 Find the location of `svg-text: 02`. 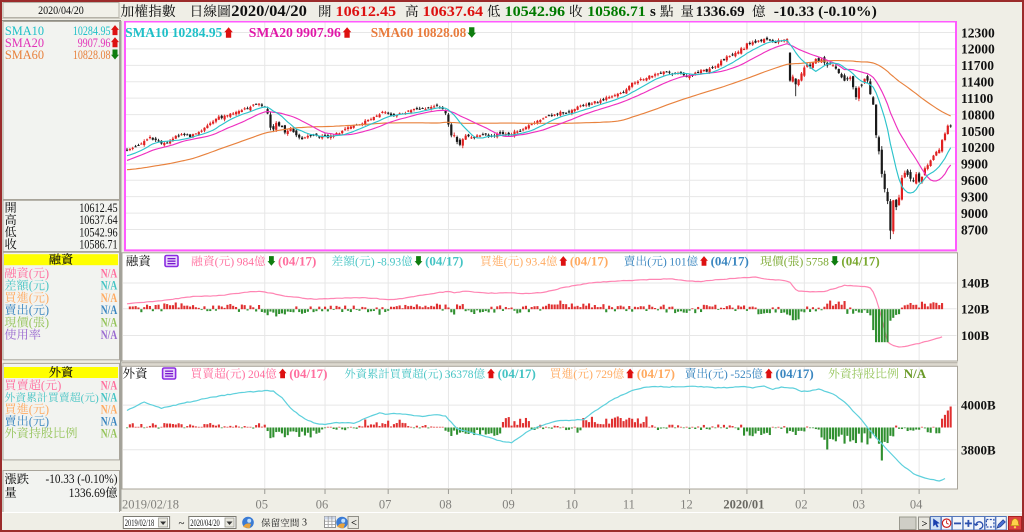

svg-text: 02 is located at coordinates (801, 505).